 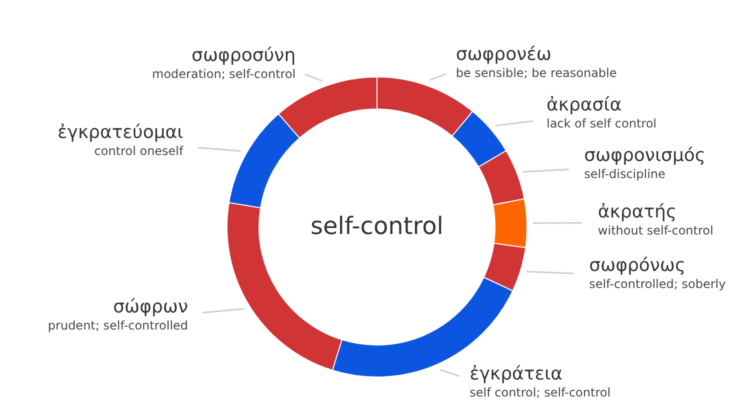 What do you see at coordinates (224, 73) in the screenshot?
I see `text: moderation; self-control` at bounding box center [224, 73].